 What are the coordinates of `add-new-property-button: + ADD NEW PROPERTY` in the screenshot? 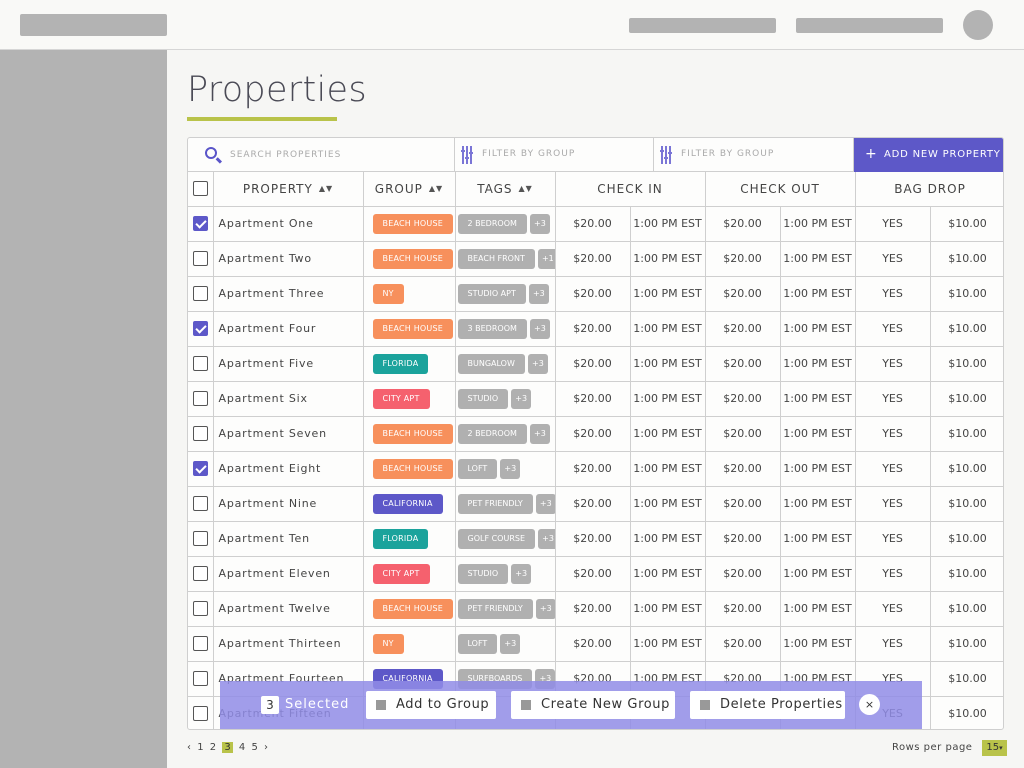 It's located at (928, 155).